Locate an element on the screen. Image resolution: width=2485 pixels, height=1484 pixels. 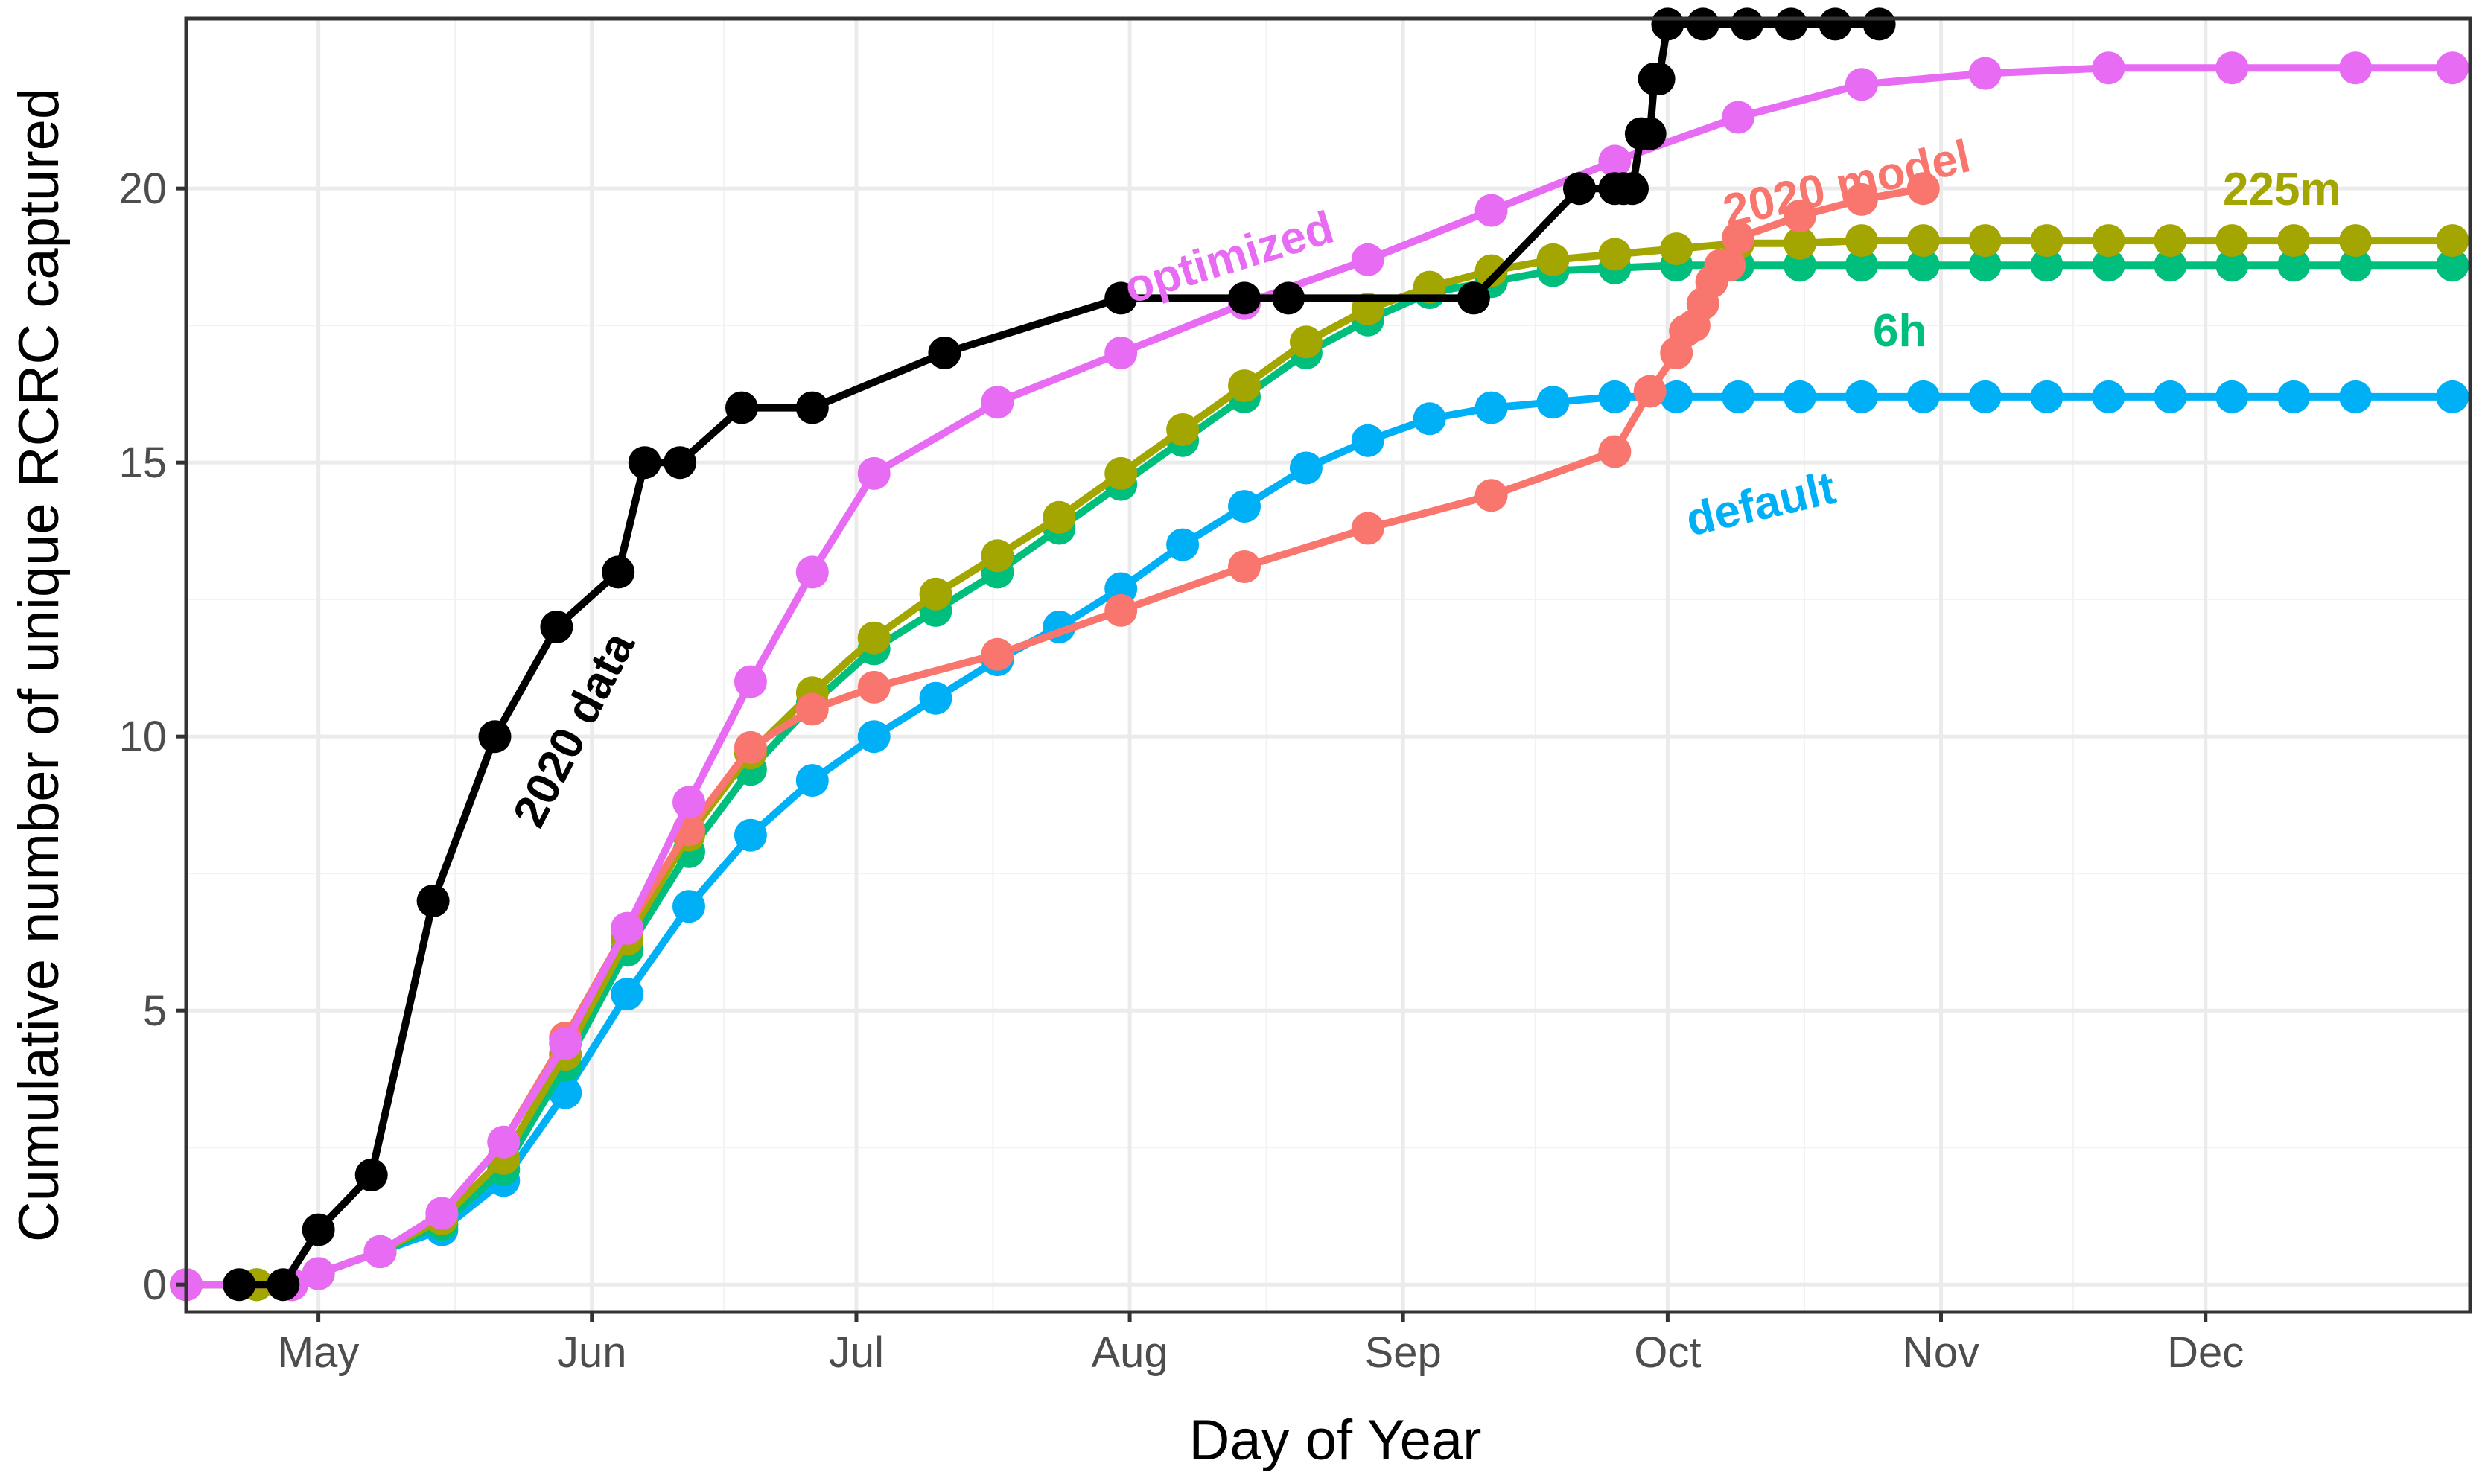
x-tick-label: Nov is located at coordinates (1941, 1352).